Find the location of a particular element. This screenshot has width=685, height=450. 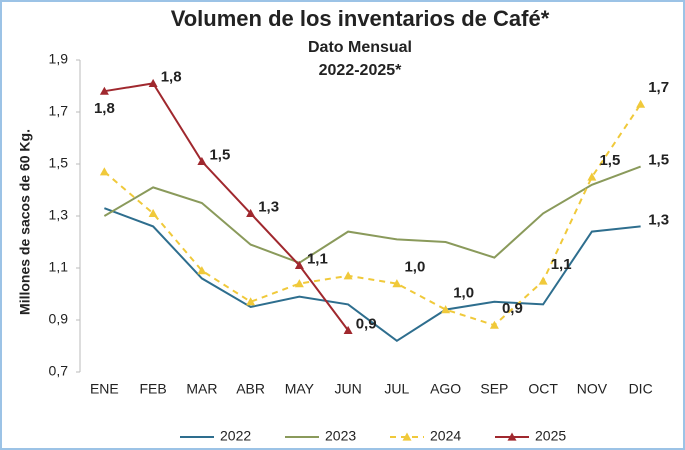

chart-subtitle: Dato Mensual is located at coordinates (360, 47).